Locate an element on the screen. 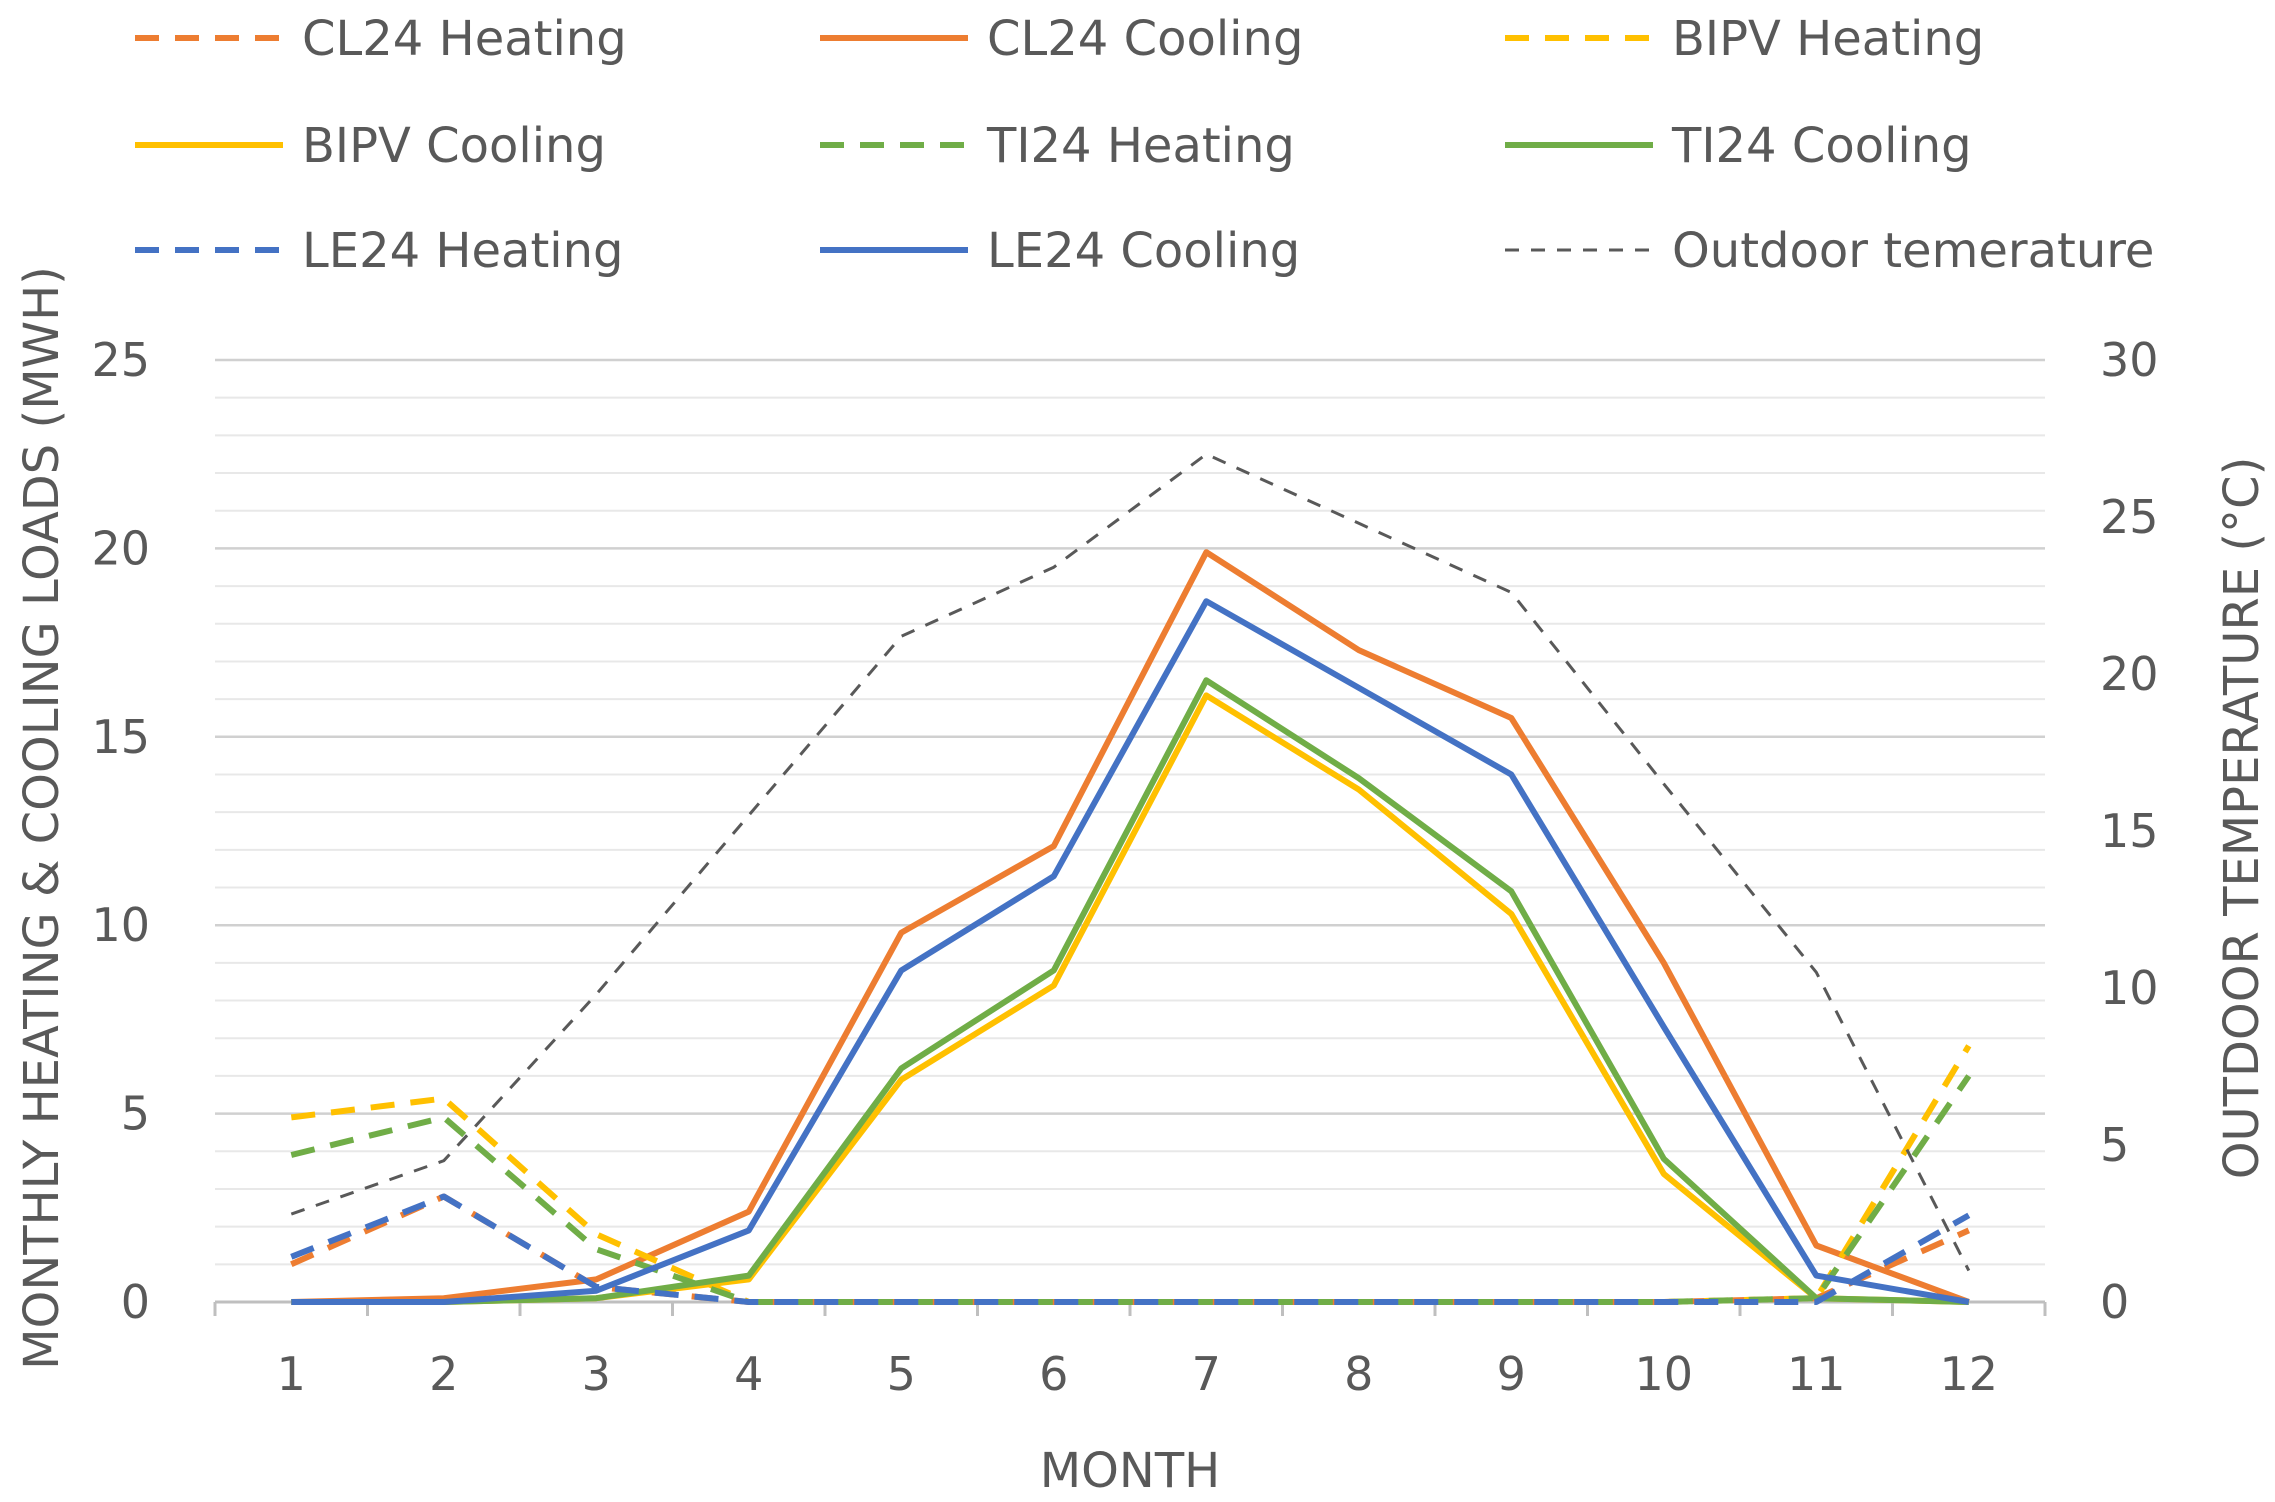 The height and width of the screenshot is (1502, 2275). x-axis-title: MONTH is located at coordinates (1130, 1470).